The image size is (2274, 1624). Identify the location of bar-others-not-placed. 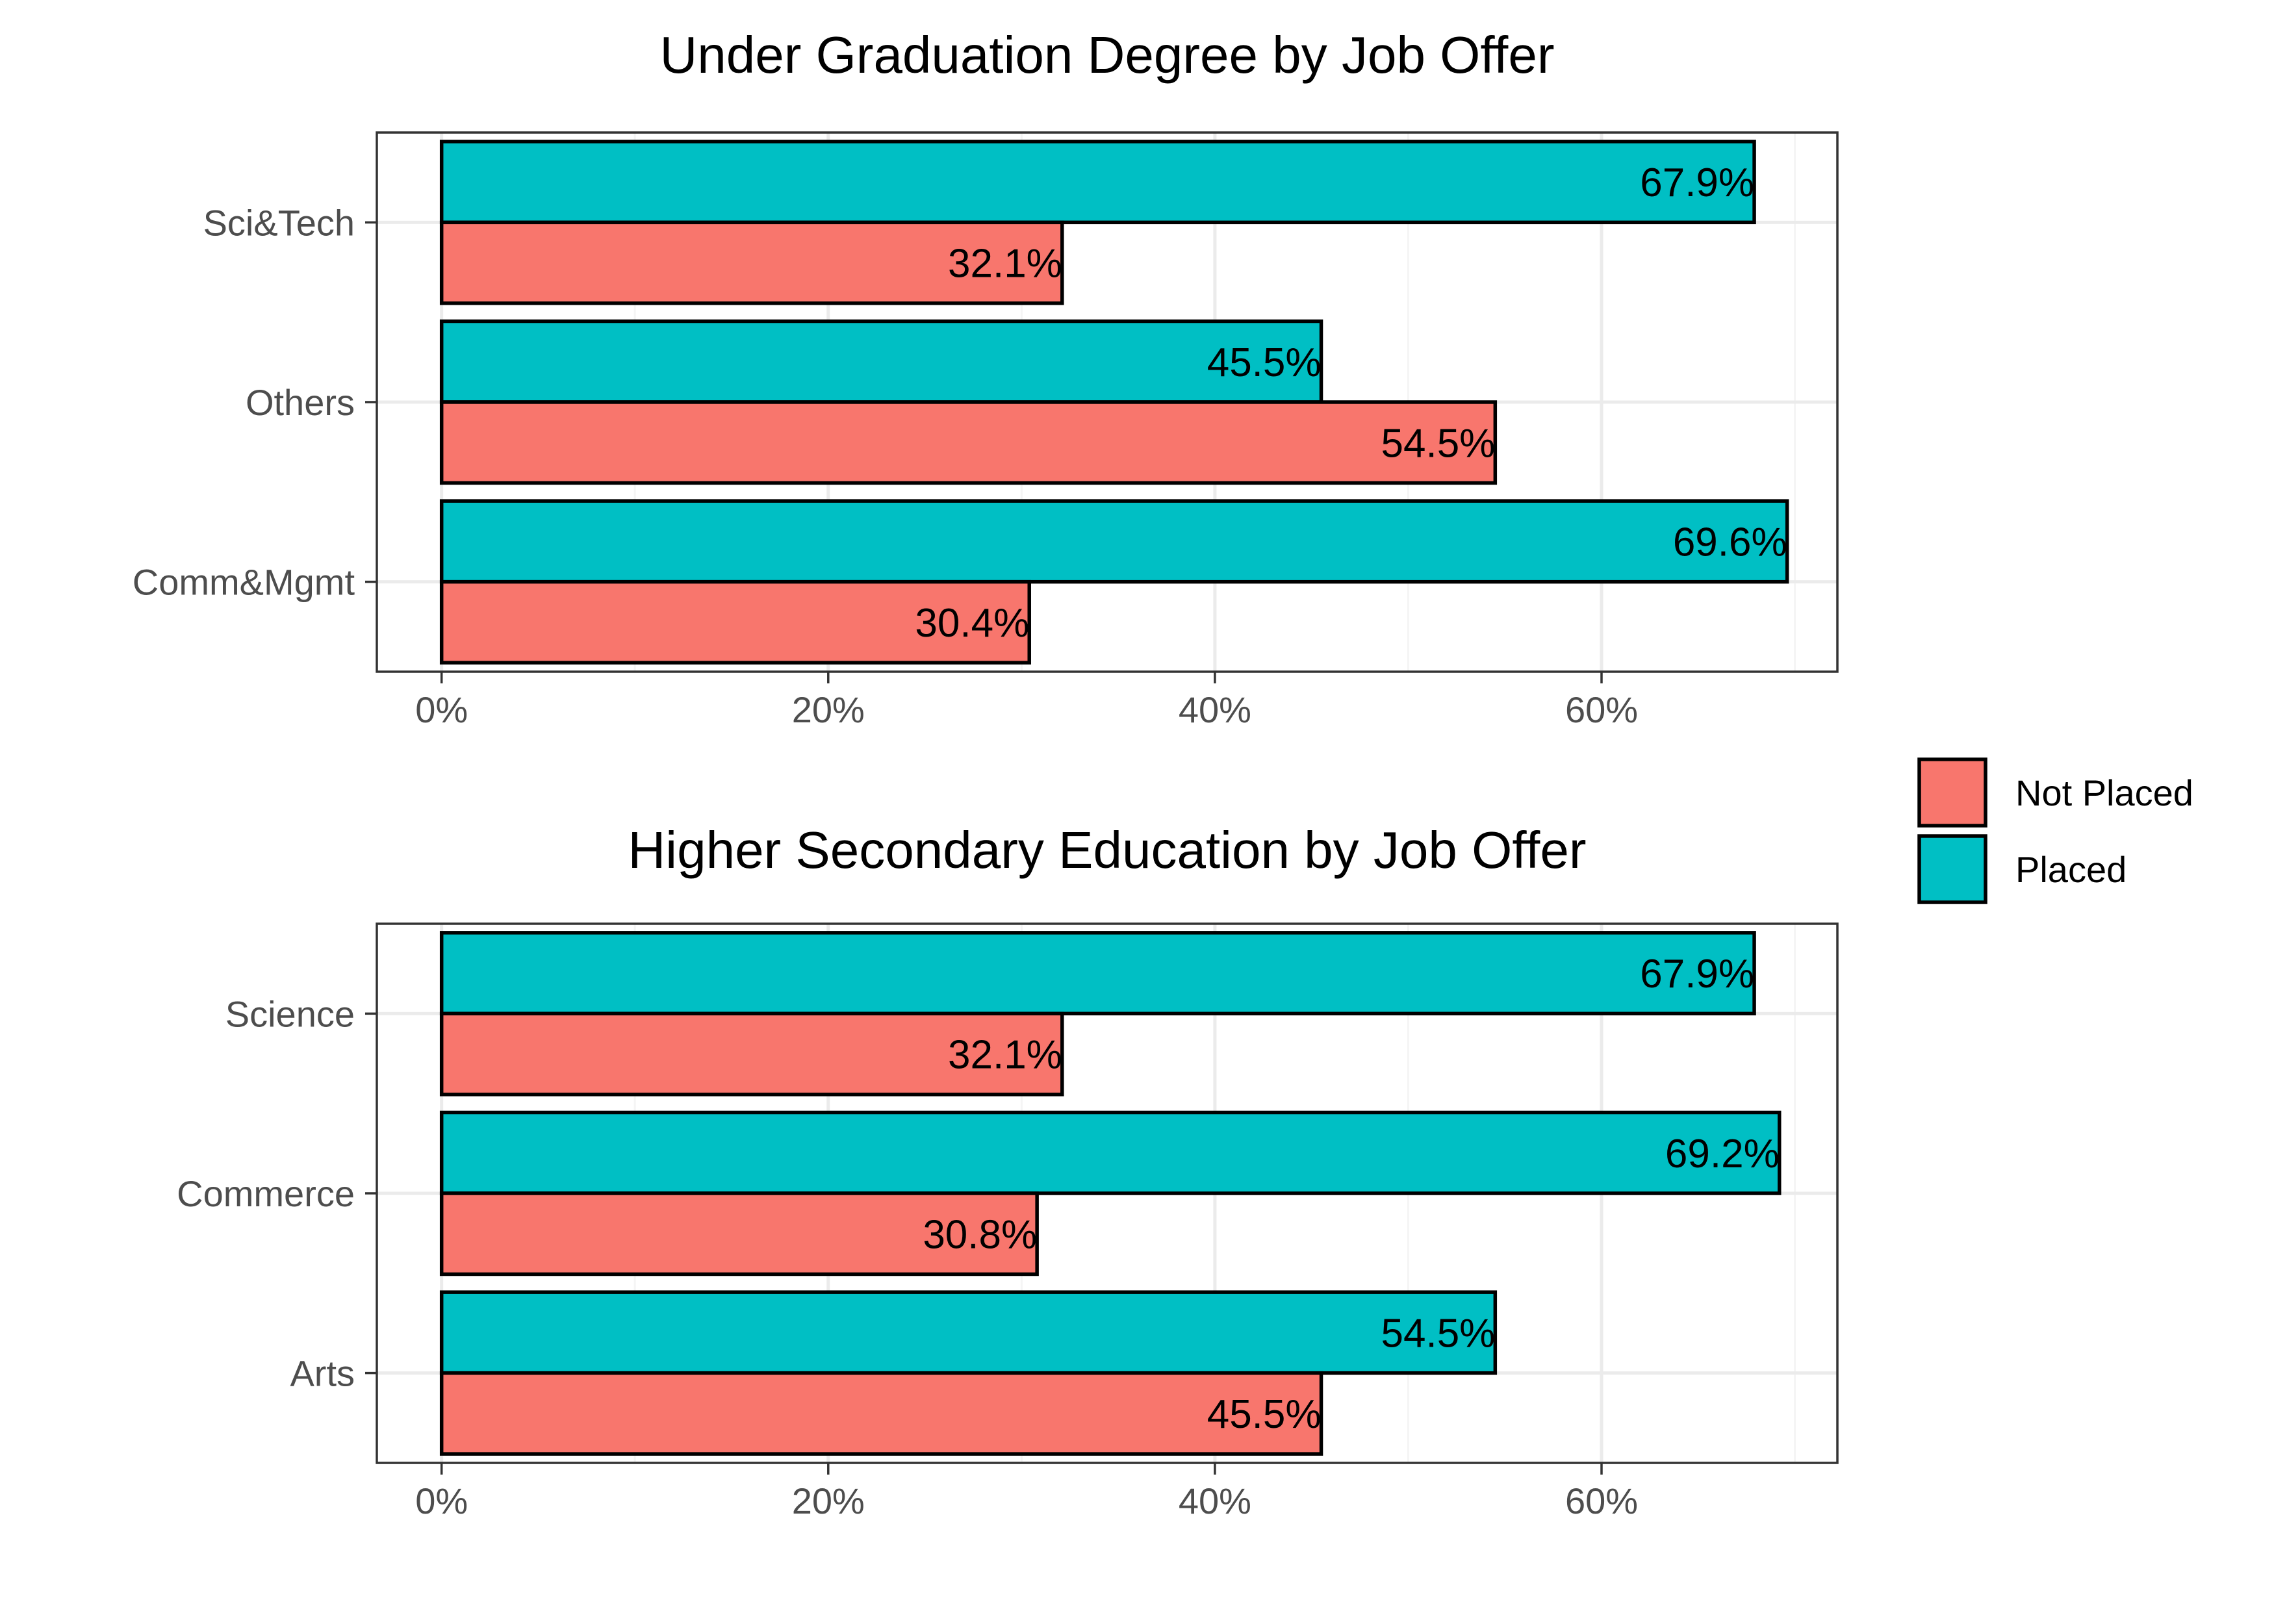
(968, 442).